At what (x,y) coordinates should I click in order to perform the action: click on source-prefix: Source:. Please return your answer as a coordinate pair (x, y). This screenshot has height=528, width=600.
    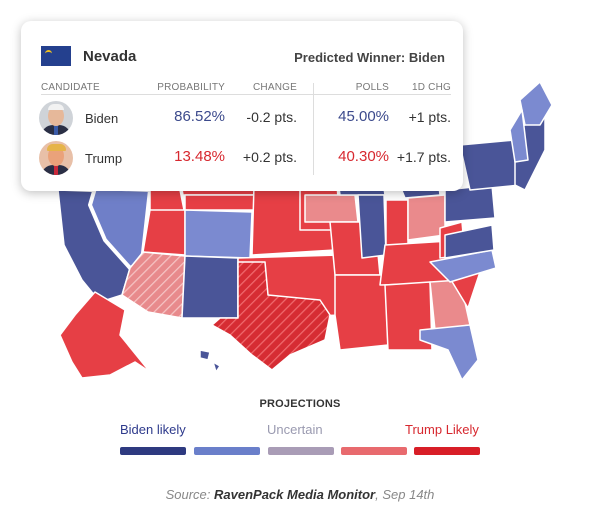
    Looking at the image, I should click on (190, 494).